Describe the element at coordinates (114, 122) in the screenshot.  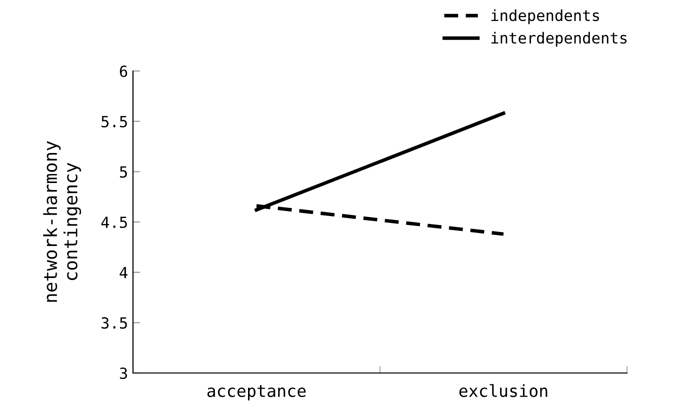
I see `y-tick-label: 5.5` at that location.